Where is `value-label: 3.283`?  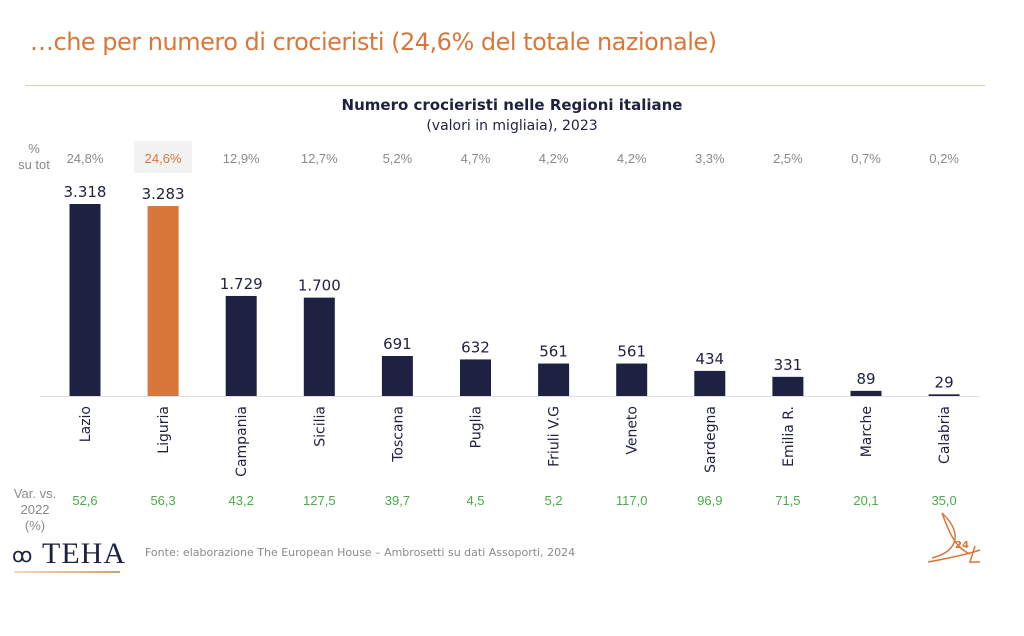
value-label: 3.283 is located at coordinates (163, 194).